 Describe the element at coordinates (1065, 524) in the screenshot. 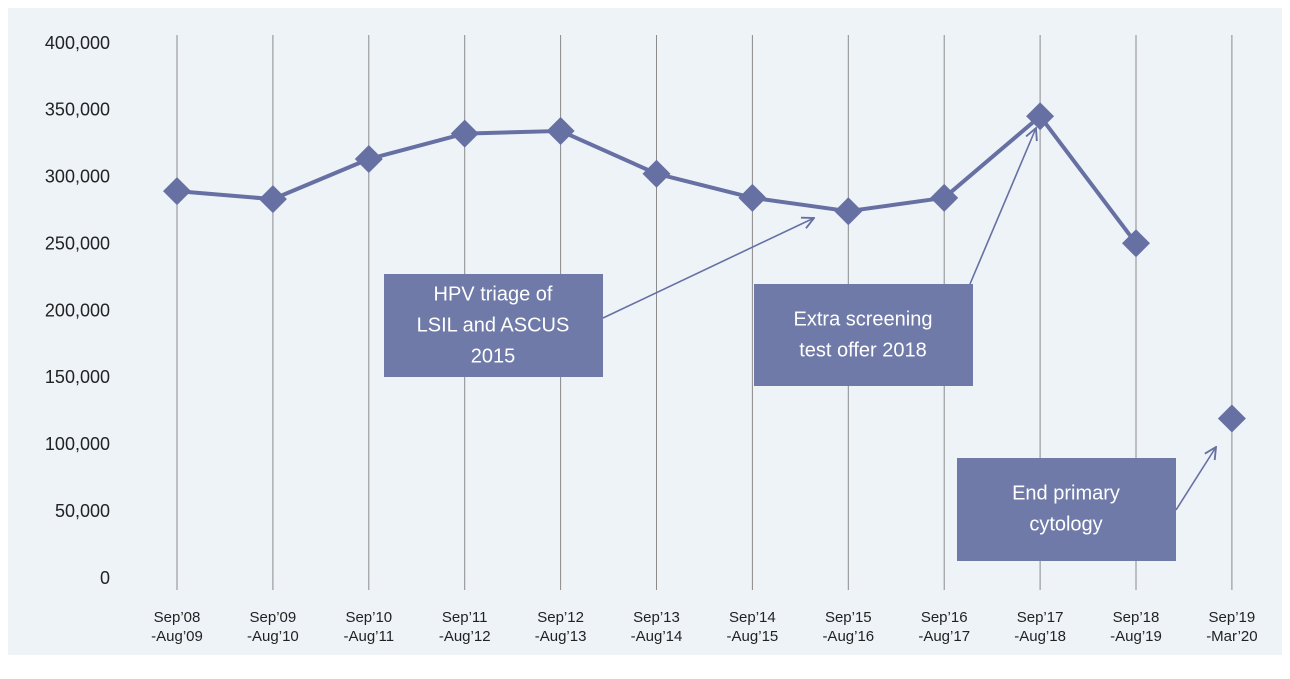

I see `annotation-text: cytology` at that location.